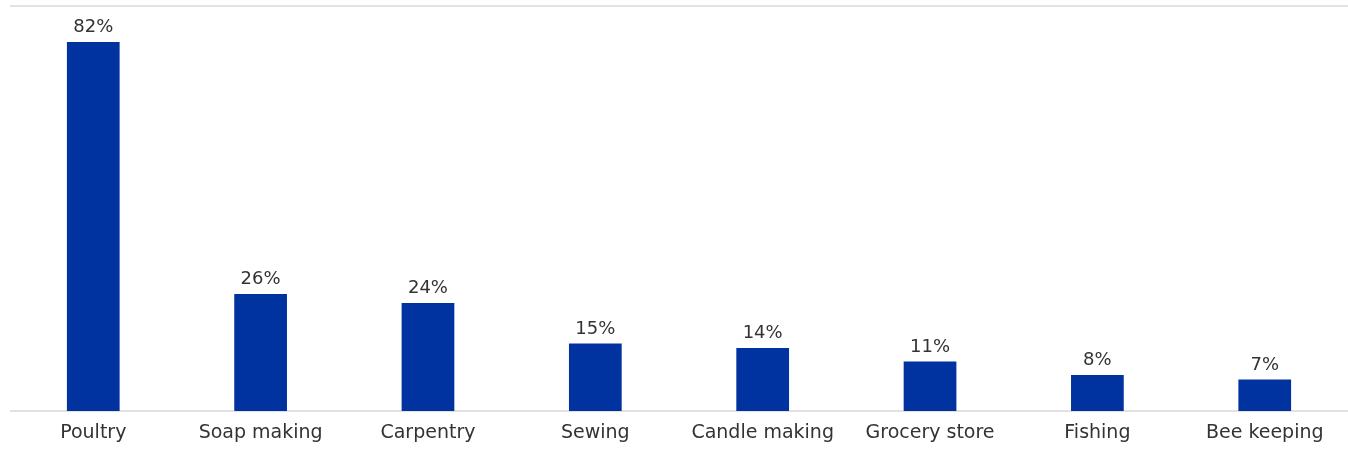  Describe the element at coordinates (1097, 358) in the screenshot. I see `data-label: 8%` at that location.